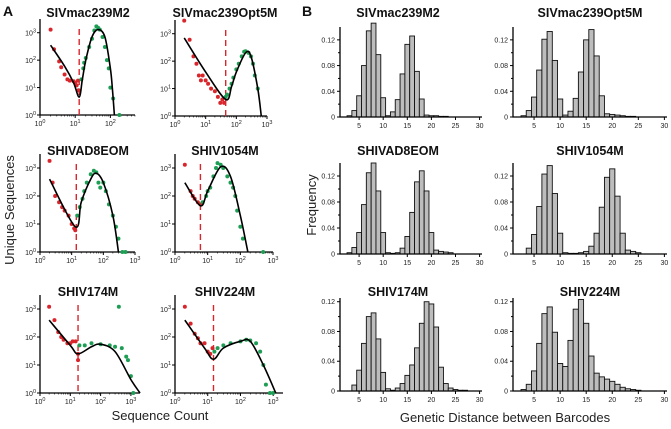 This screenshot has height=429, width=671. Describe the element at coordinates (560, 400) in the screenshot. I see `x-tick-label: 10` at that location.